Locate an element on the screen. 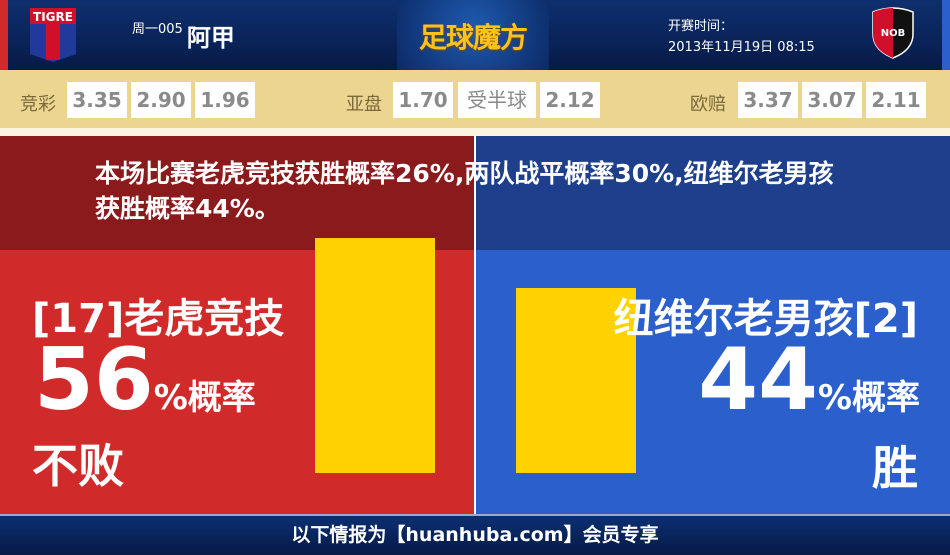 The width and height of the screenshot is (950, 555). divider is located at coordinates (475, 132).